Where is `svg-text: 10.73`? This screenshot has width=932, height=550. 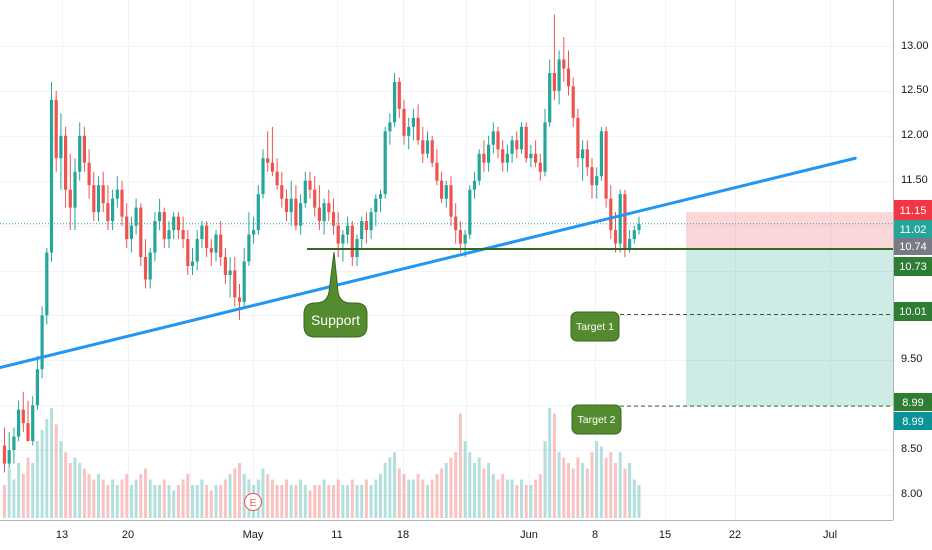
svg-text: 10.73 is located at coordinates (913, 267).